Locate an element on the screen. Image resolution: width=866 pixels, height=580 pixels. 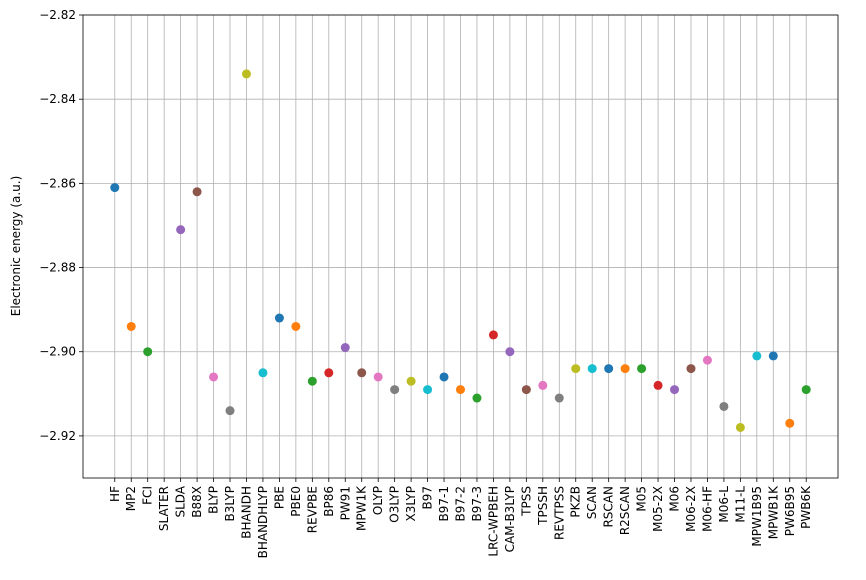
y-tick-label: −2.86 is located at coordinates (57, 183).